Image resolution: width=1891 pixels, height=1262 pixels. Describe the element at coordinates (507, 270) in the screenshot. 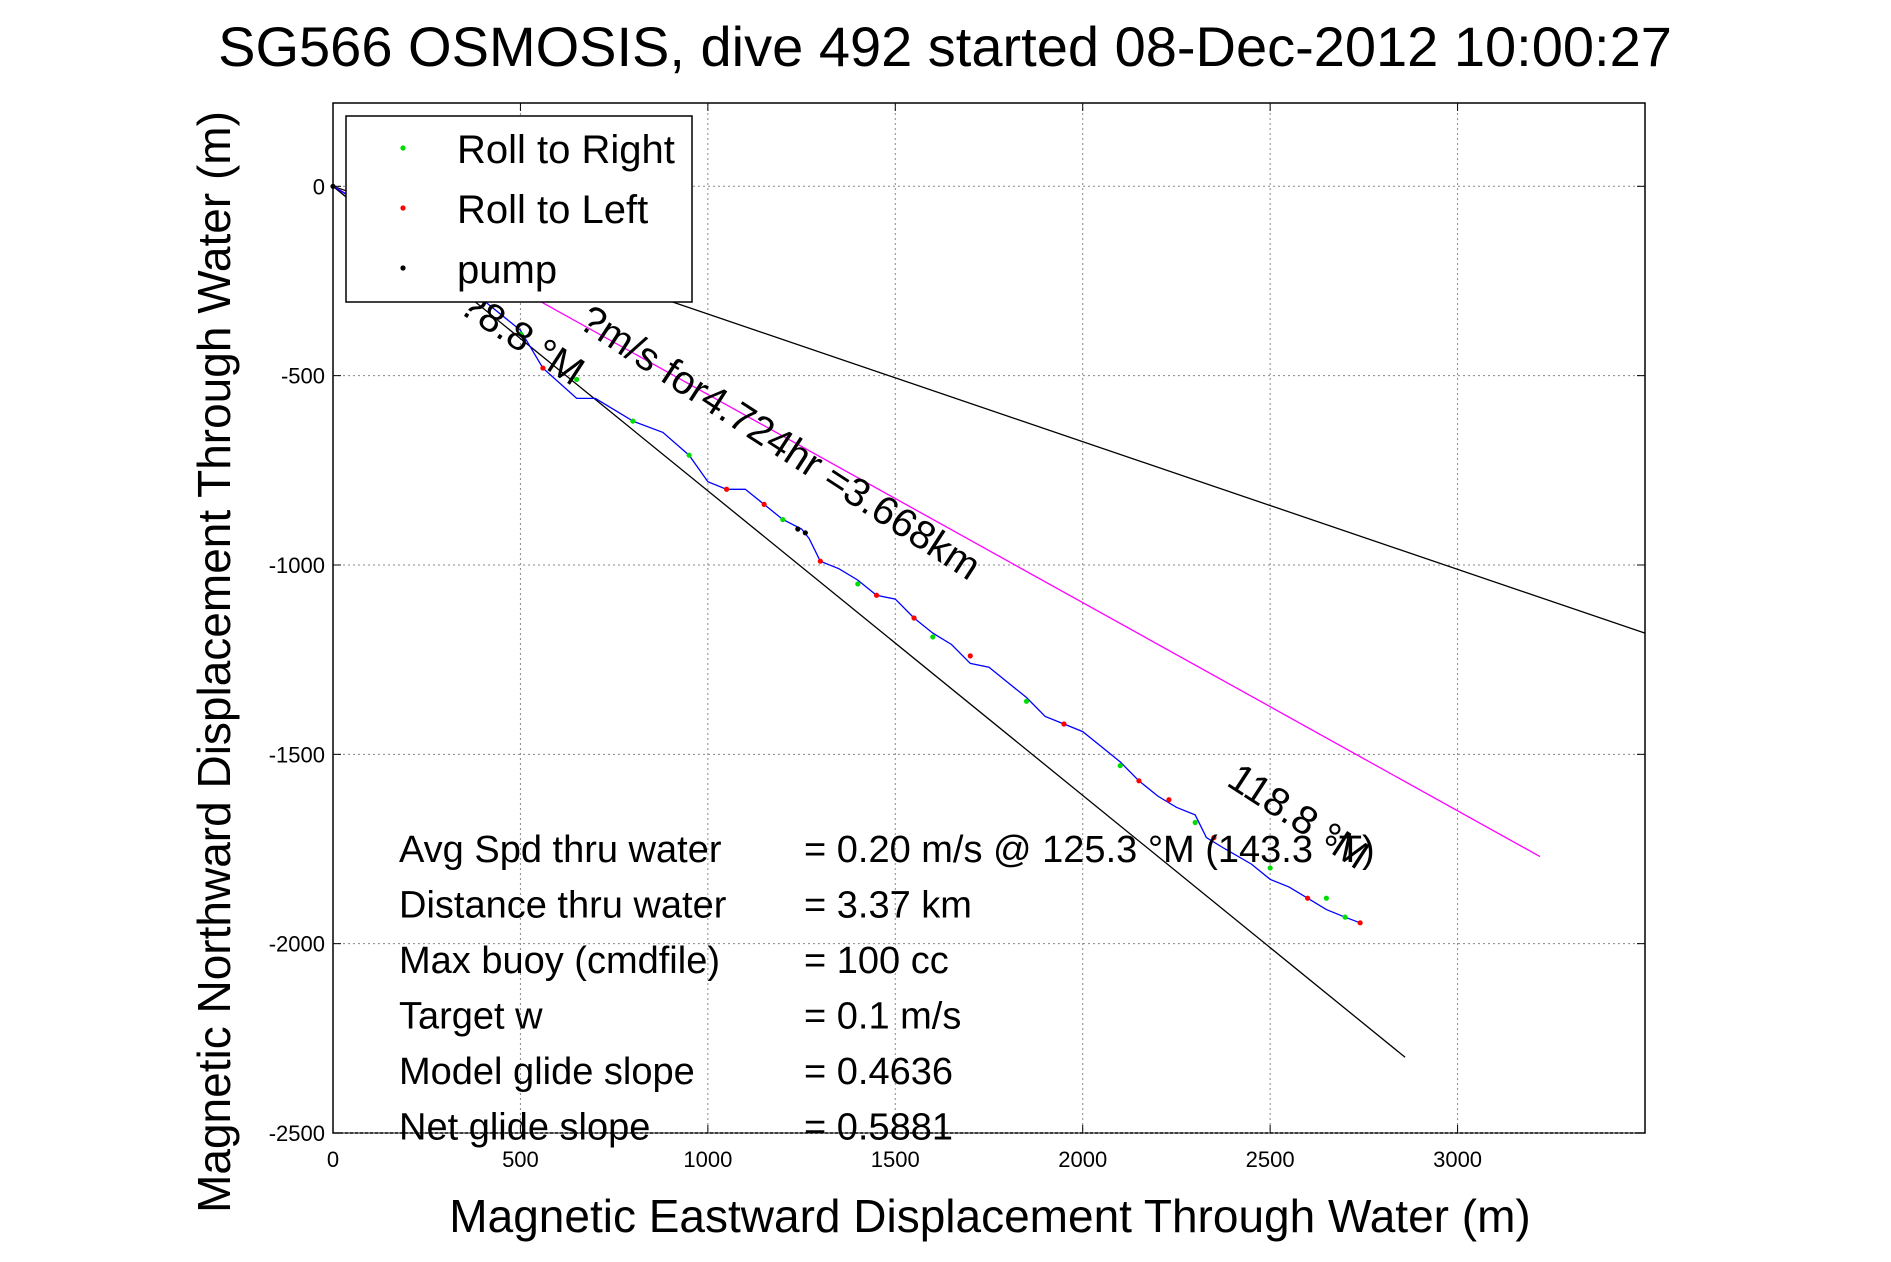

I see `legend-entry-label: pump` at that location.